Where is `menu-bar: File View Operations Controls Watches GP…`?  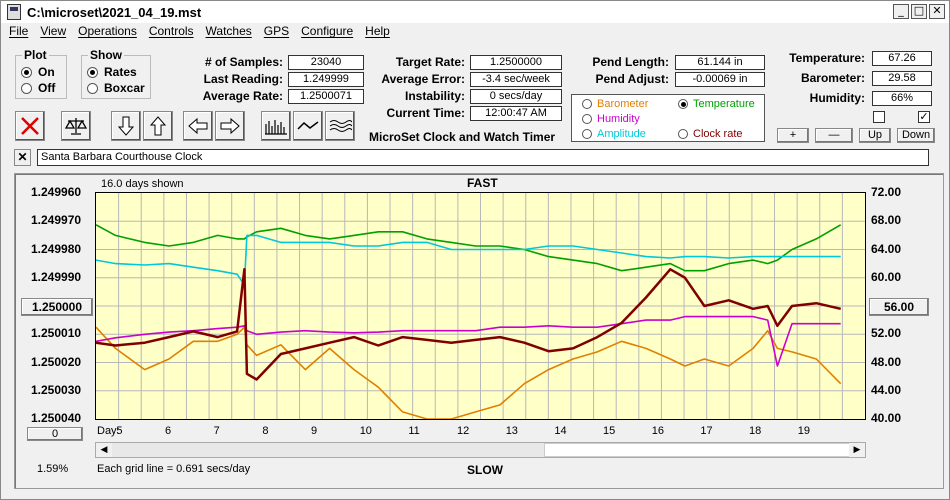 menu-bar: File View Operations Controls Watches GP… is located at coordinates (195, 33).